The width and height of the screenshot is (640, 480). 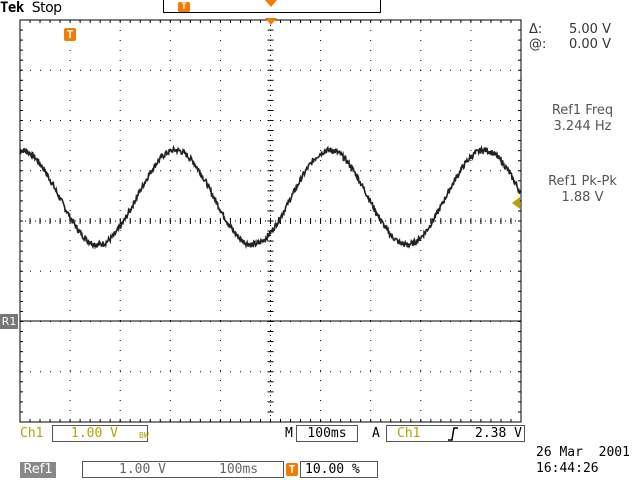 I want to click on cursor-position-label: @:, so click(x=538, y=44).